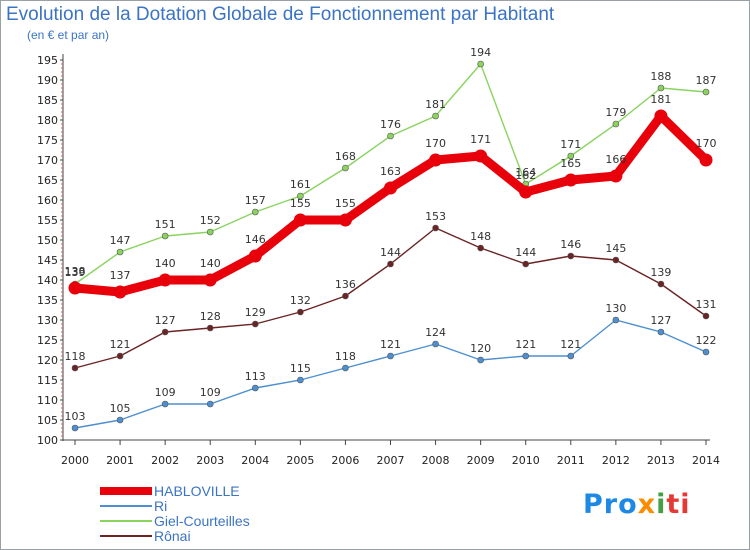 Image resolution: width=750 pixels, height=550 pixels. What do you see at coordinates (660, 99) in the screenshot?
I see `data-label-habloville: 181` at bounding box center [660, 99].